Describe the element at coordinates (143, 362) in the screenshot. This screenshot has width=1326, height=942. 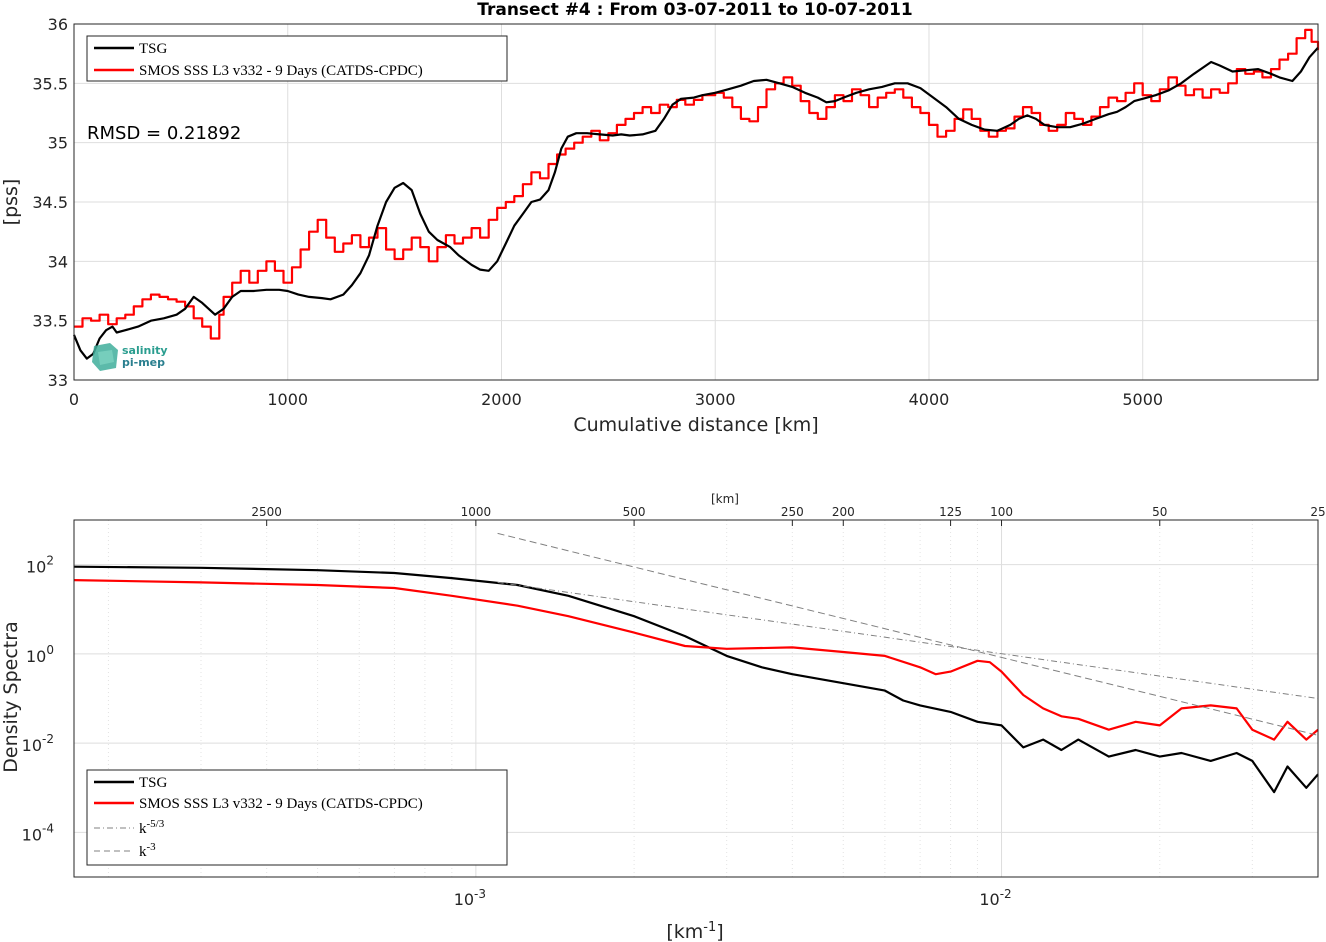
I see `logo-text-line2: pi-mep` at that location.